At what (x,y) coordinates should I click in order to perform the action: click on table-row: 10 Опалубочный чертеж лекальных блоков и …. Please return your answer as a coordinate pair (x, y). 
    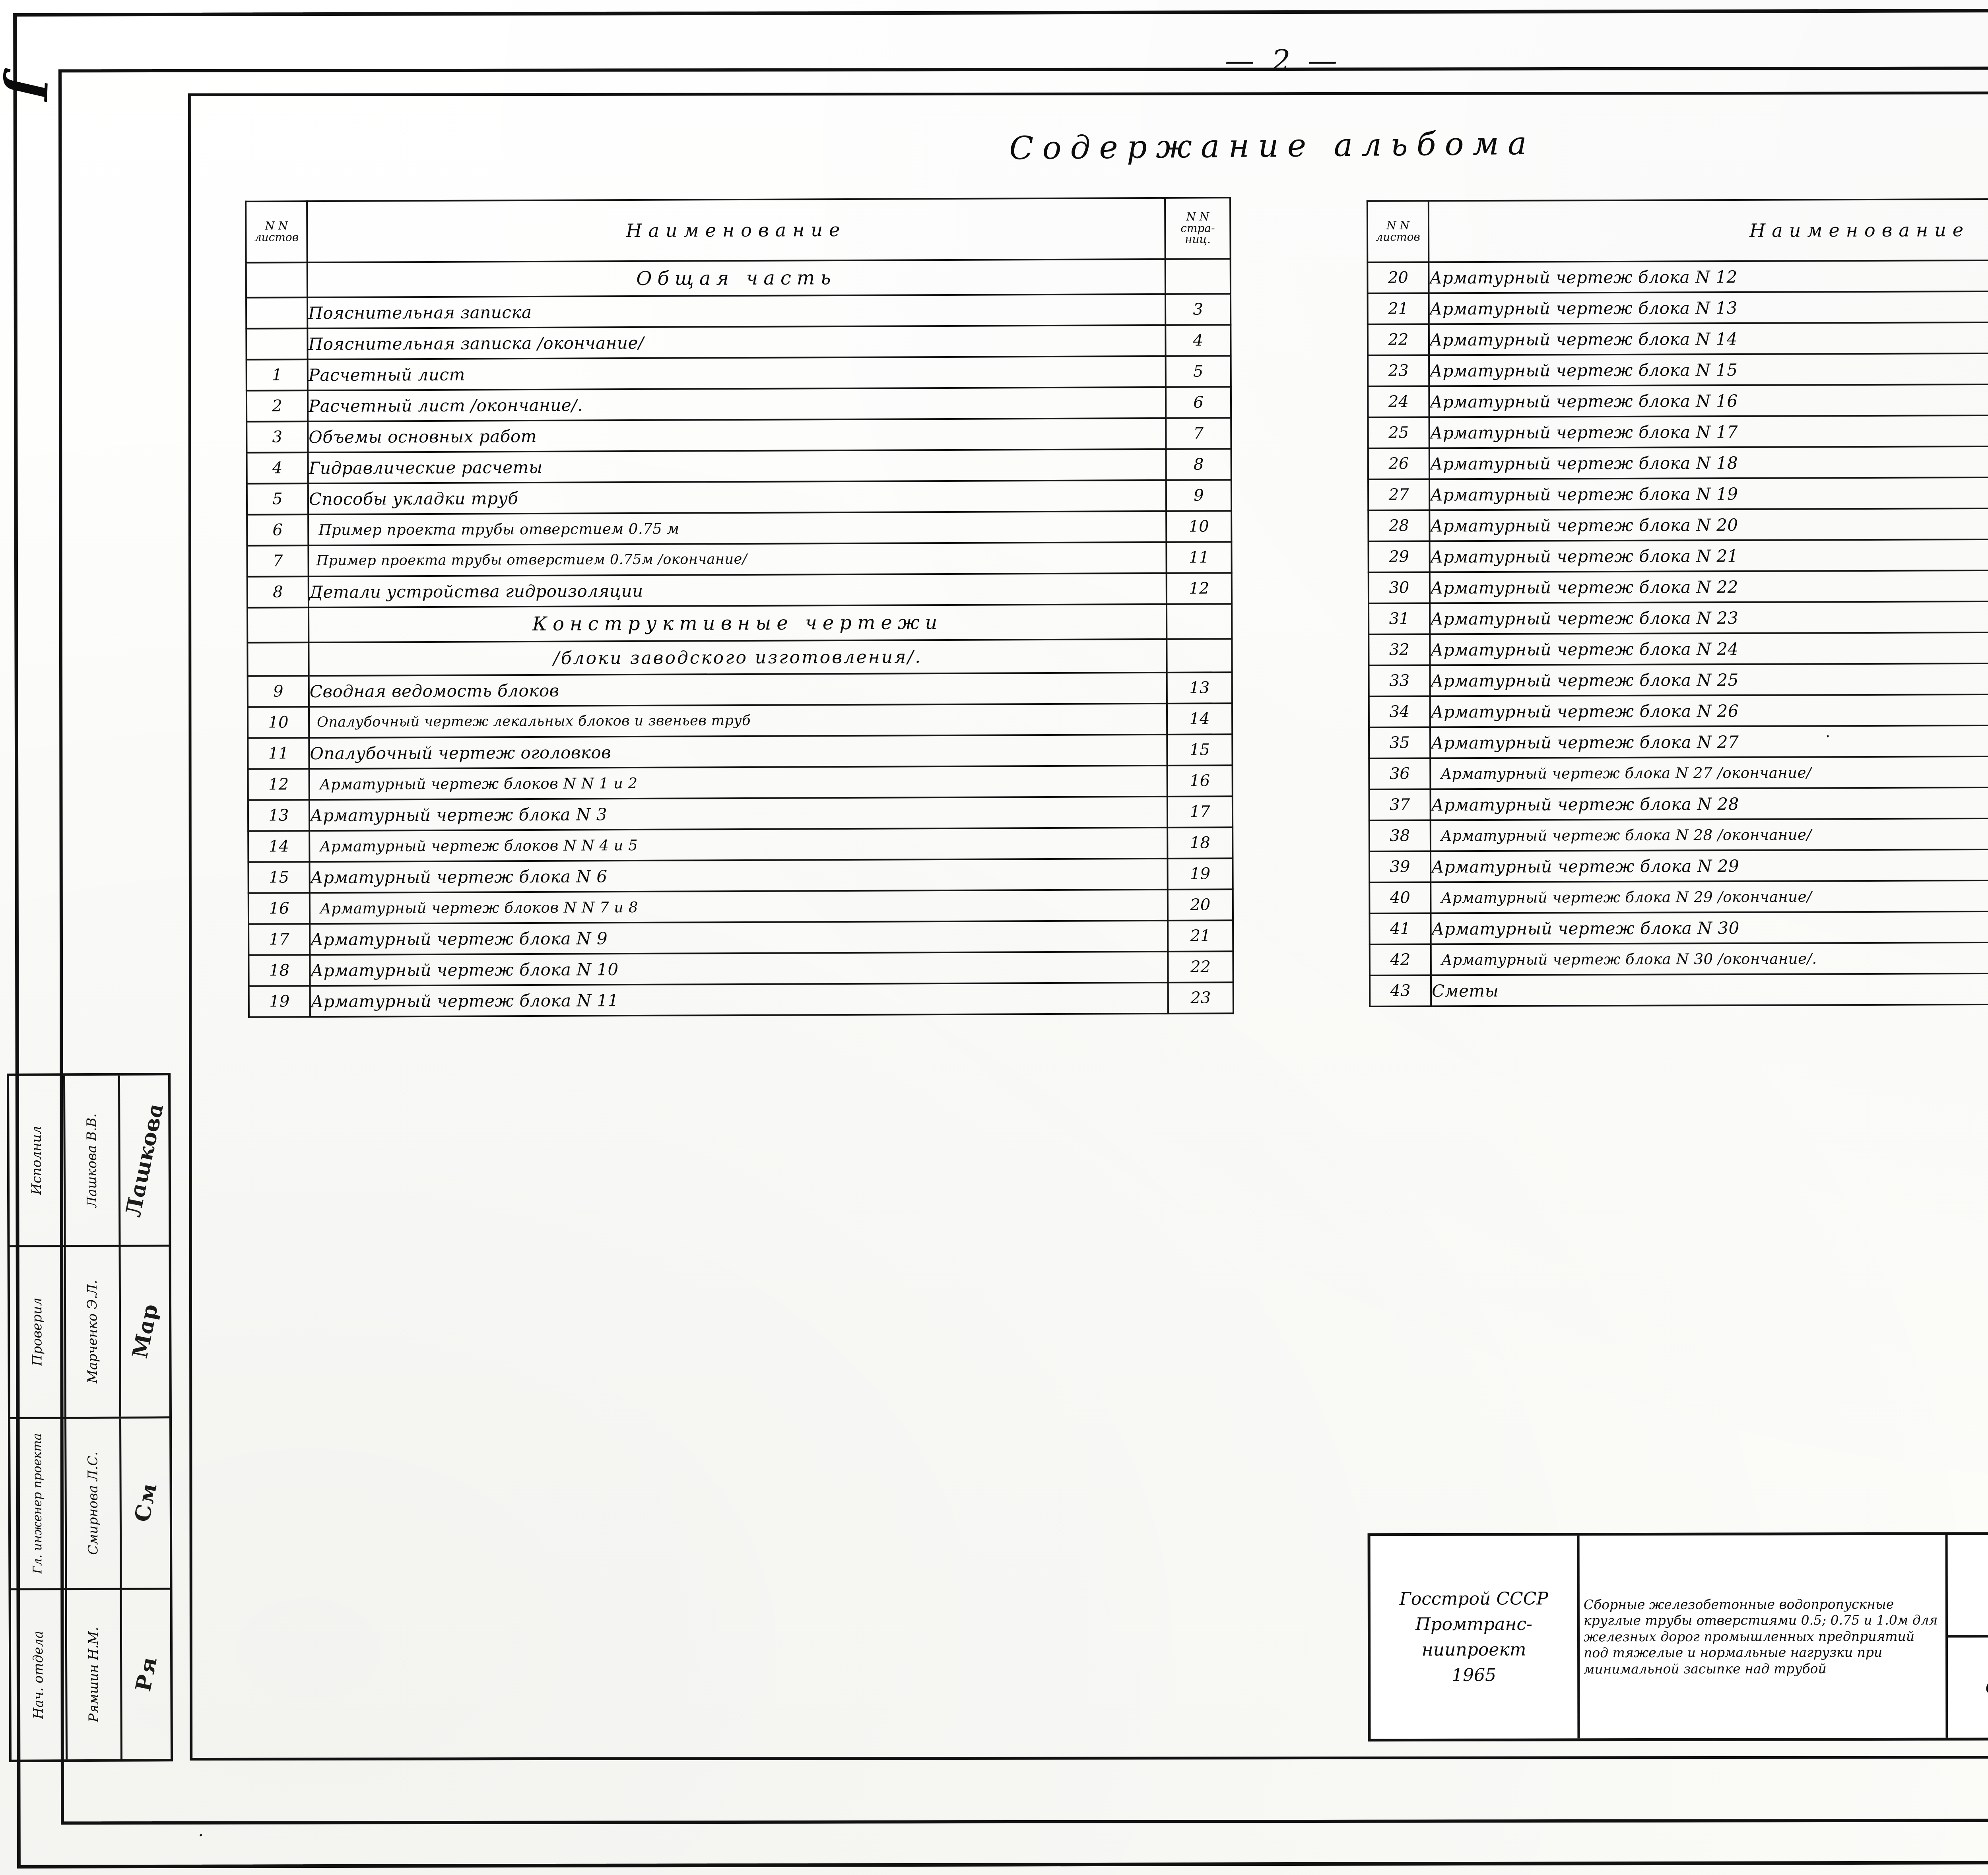
    Looking at the image, I should click on (740, 721).